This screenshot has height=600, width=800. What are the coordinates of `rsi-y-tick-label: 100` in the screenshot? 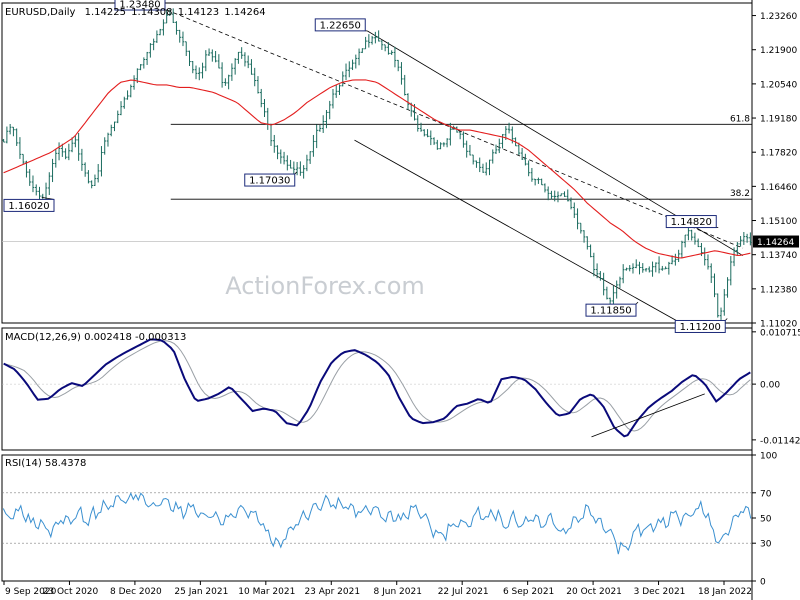 It's located at (768, 457).